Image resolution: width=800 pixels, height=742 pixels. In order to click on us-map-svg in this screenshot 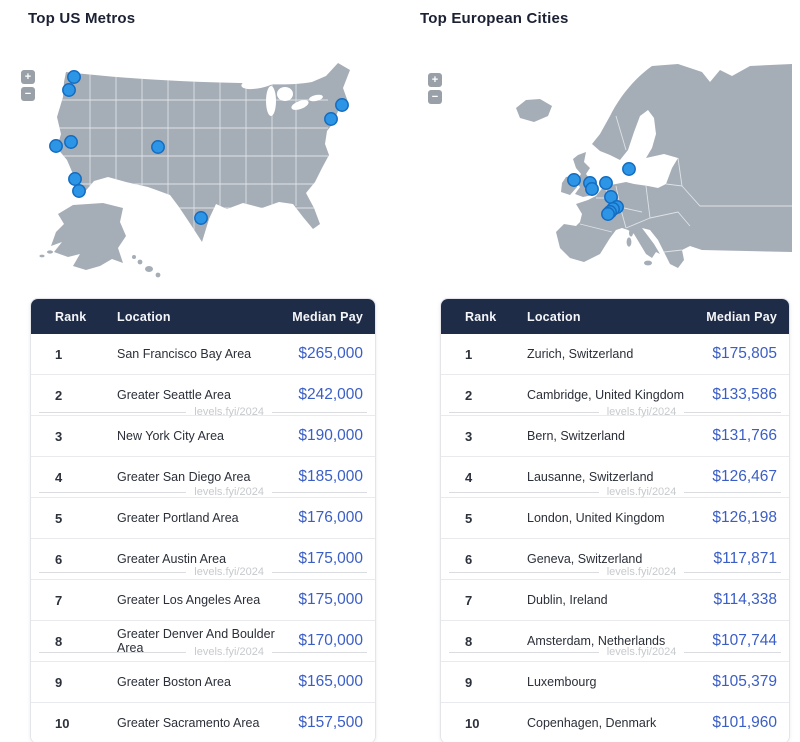, I will do `click(194, 170)`.